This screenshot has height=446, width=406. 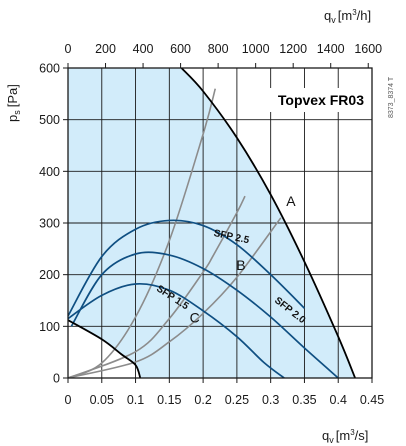 What do you see at coordinates (105, 49) in the screenshot?
I see `x2-tick-label: 200` at bounding box center [105, 49].